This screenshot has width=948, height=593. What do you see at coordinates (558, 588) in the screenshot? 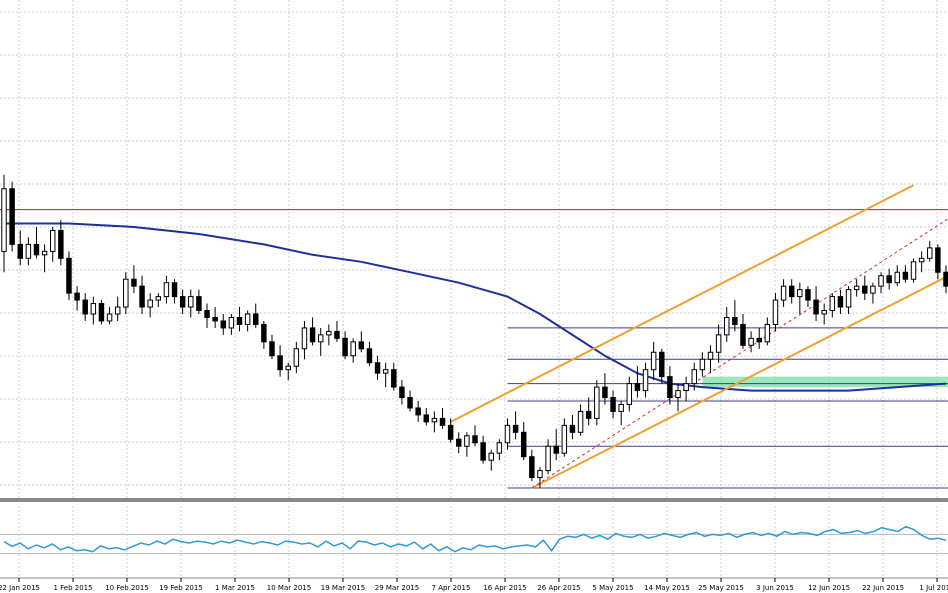
I see `x-tick-label: 26 Apr 2015` at bounding box center [558, 588].